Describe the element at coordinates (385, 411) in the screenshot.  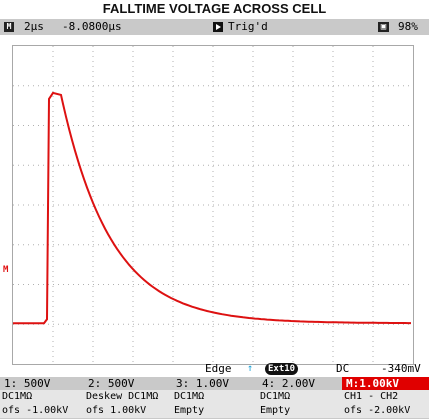
I see `math-channel-offset: ofs -2.00kV` at that location.